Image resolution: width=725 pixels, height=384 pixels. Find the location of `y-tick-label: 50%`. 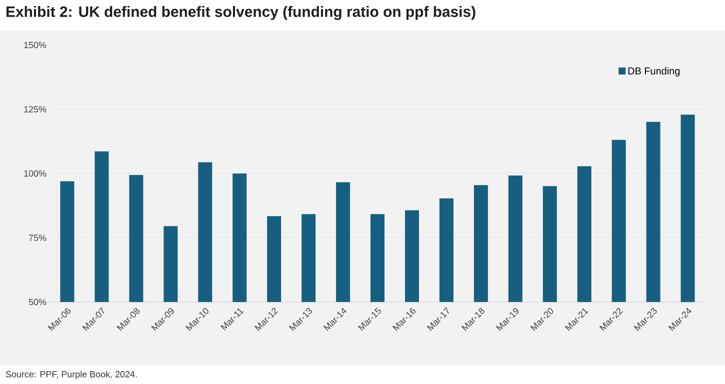

y-tick-label: 50% is located at coordinates (37, 302).